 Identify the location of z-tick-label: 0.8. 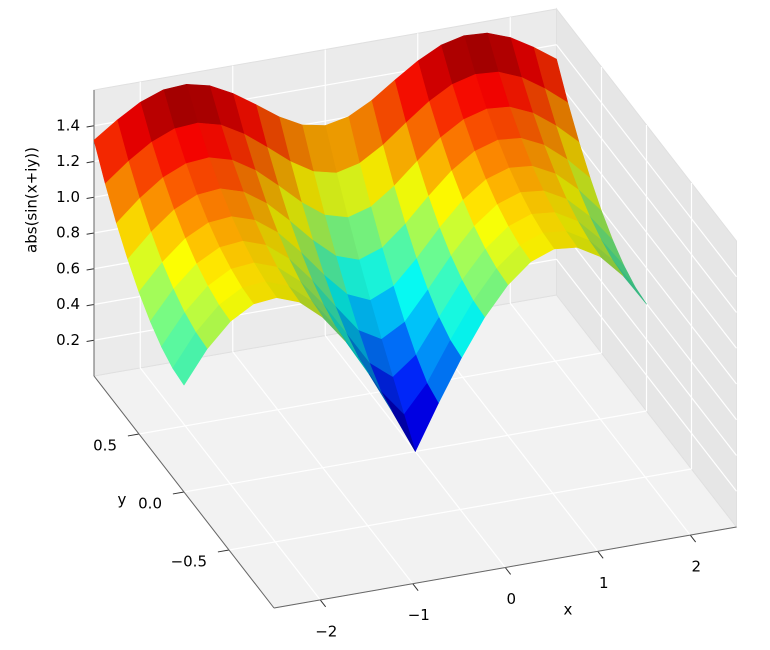
(68, 233).